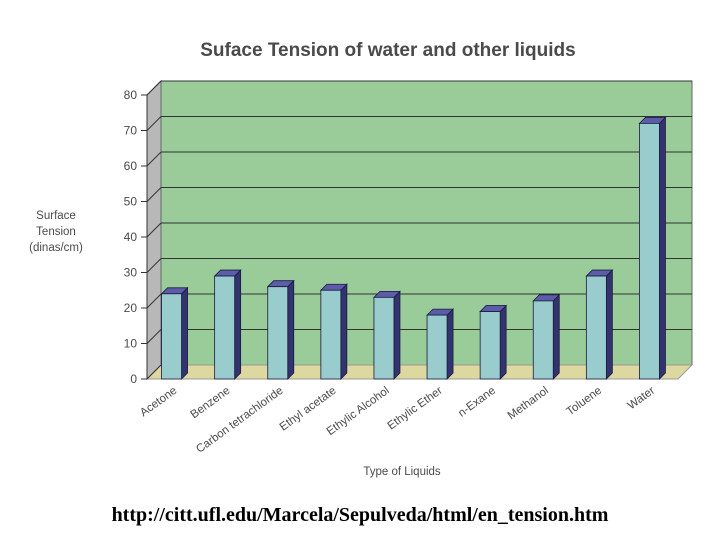 The height and width of the screenshot is (540, 720). I want to click on y-axis-title-line-3: (dinas/cm), so click(56, 248).